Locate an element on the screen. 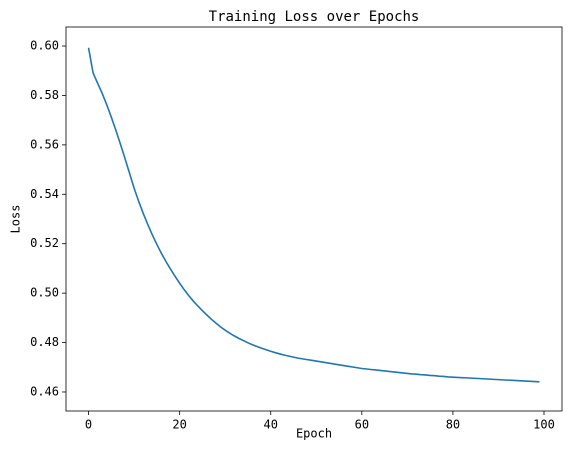 The width and height of the screenshot is (571, 449). x-tick-label: 20 is located at coordinates (179, 425).